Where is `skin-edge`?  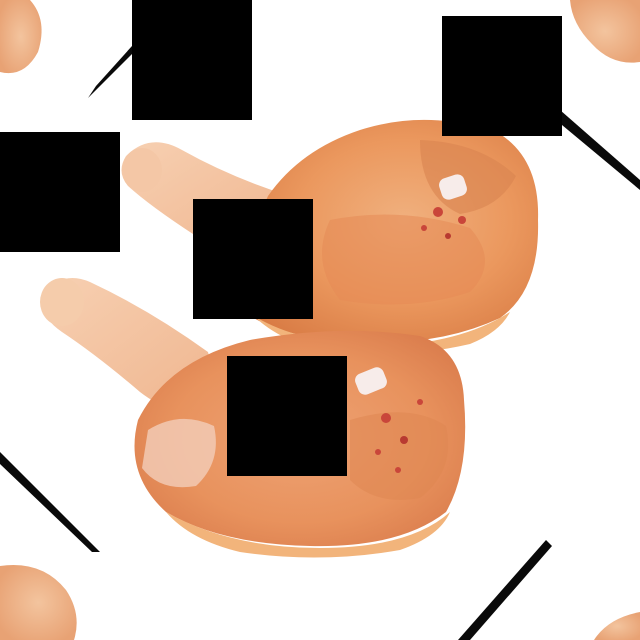
skin-edge is located at coordinates (308, 535).